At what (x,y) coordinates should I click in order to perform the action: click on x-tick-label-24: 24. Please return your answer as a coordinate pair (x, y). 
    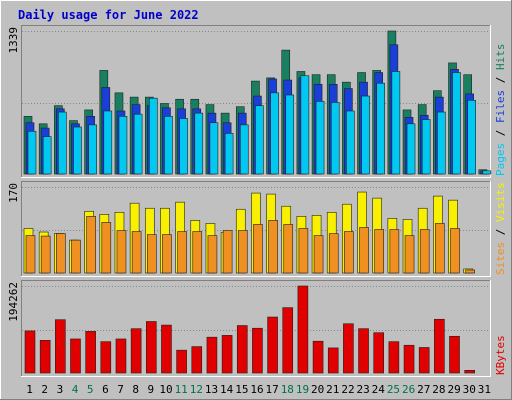
    Looking at the image, I should click on (379, 389).